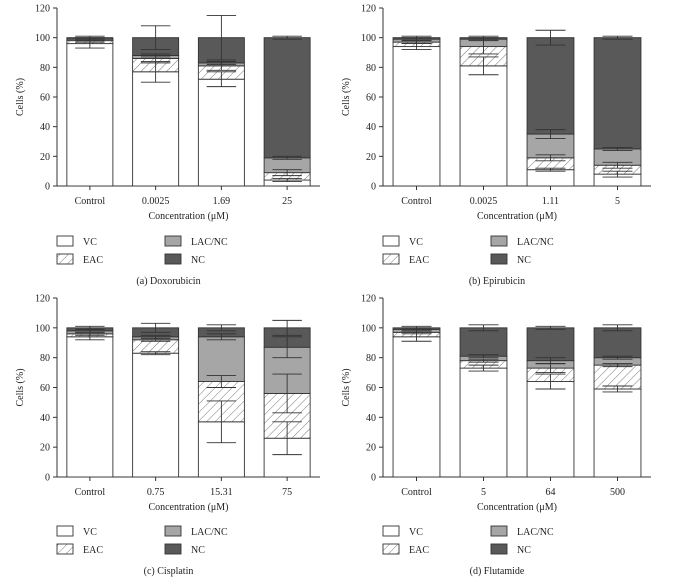 The image size is (686, 584). Describe the element at coordinates (287, 492) in the screenshot. I see `x-tick-label: 75` at that location.